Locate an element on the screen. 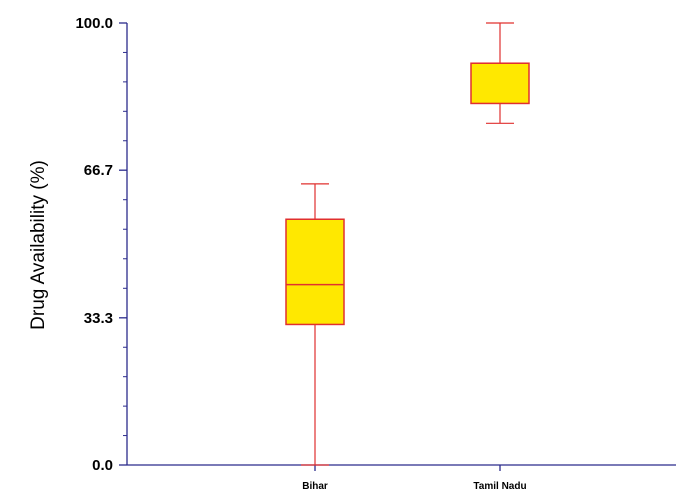 This screenshot has width=676, height=493. box-bihar is located at coordinates (315, 324).